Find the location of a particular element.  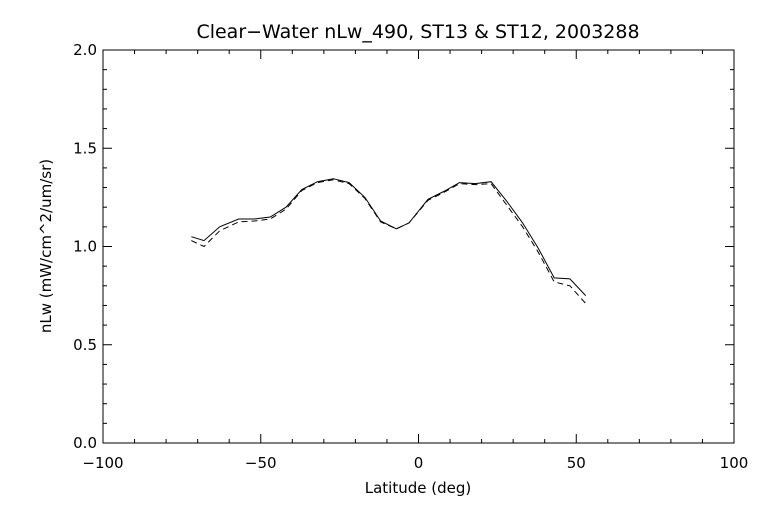

x-tick-label: −50 is located at coordinates (261, 463).